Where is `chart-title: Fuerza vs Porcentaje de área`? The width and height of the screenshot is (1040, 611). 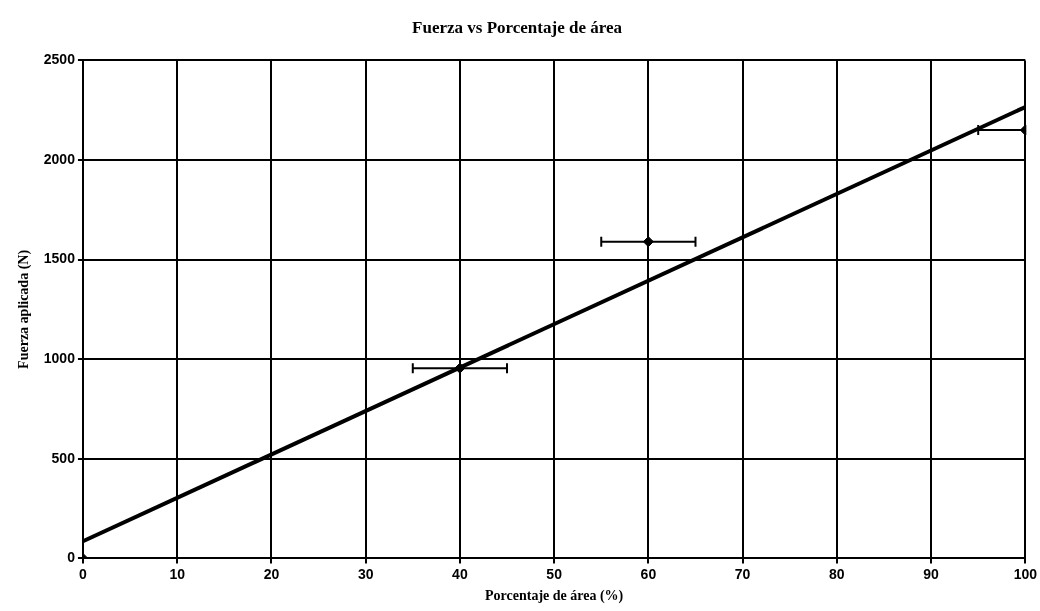
chart-title: Fuerza vs Porcentaje de área is located at coordinates (517, 27).